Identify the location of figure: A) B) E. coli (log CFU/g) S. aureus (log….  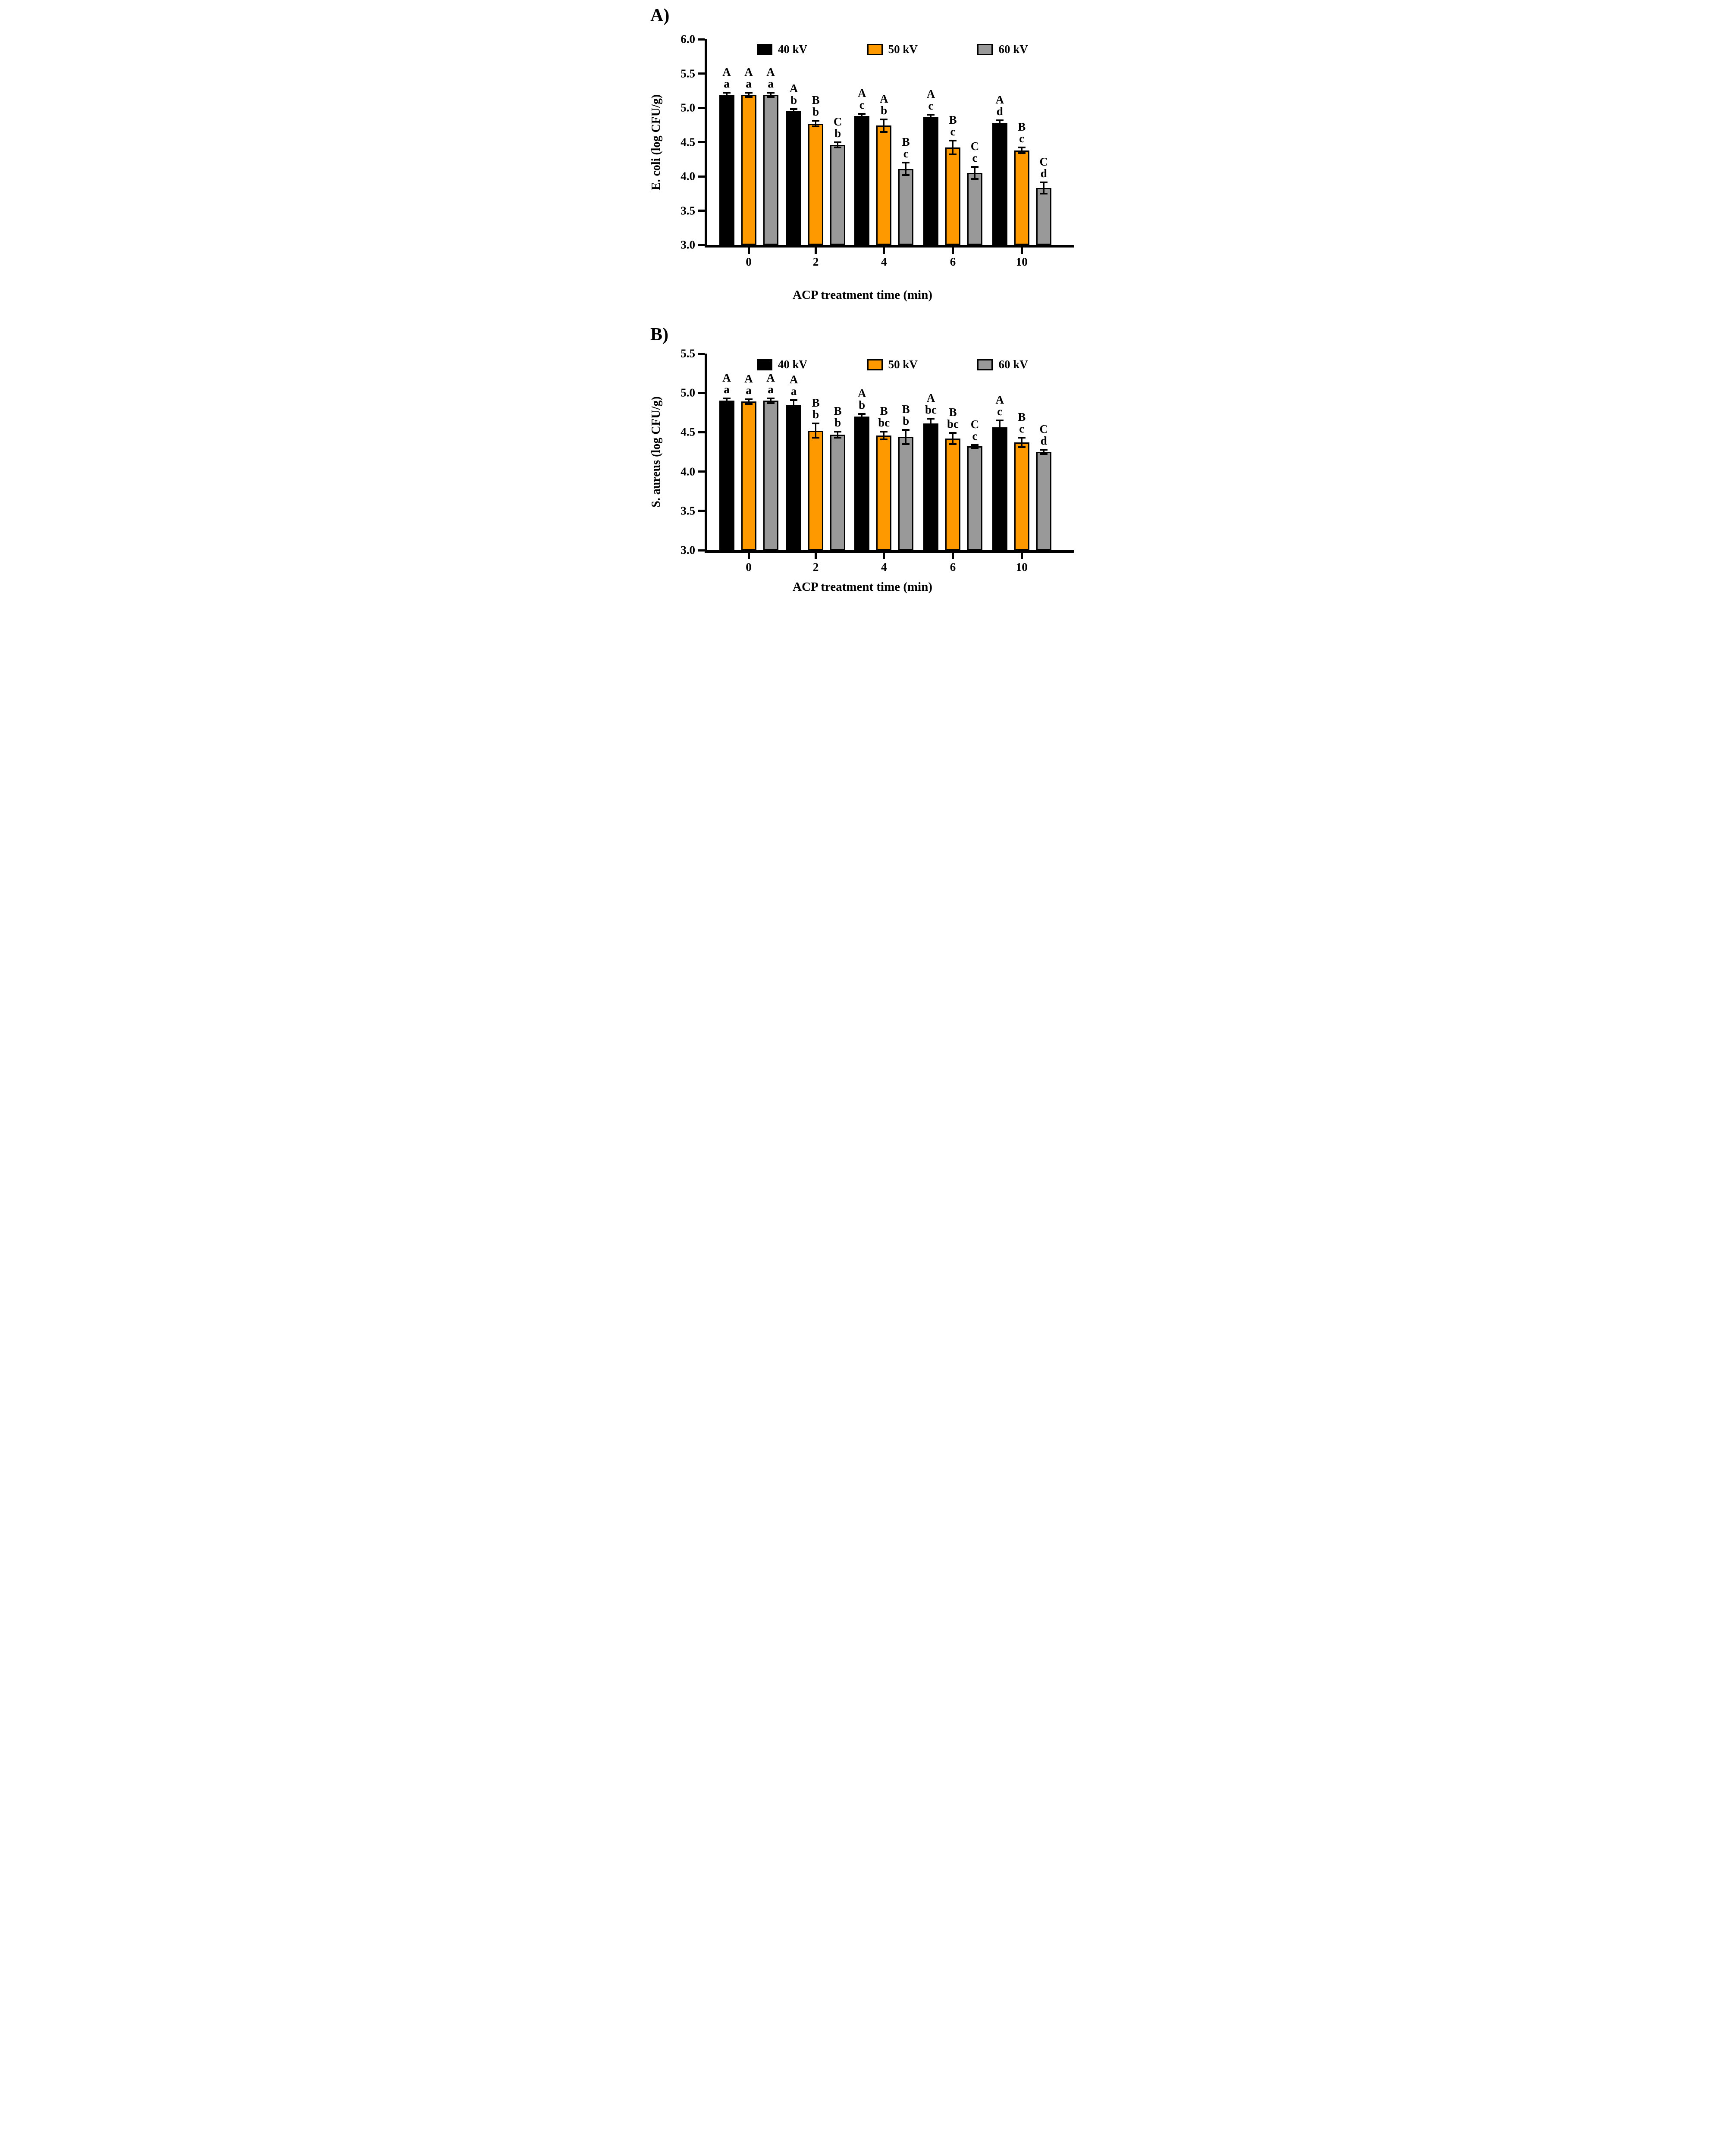
(862, 304).